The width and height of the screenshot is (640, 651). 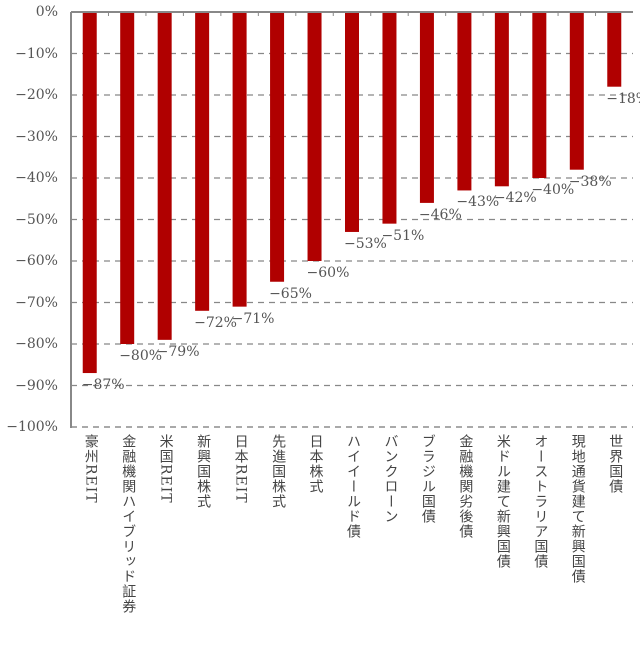 What do you see at coordinates (36, 302) in the screenshot?
I see `y-tick-label: −70%` at bounding box center [36, 302].